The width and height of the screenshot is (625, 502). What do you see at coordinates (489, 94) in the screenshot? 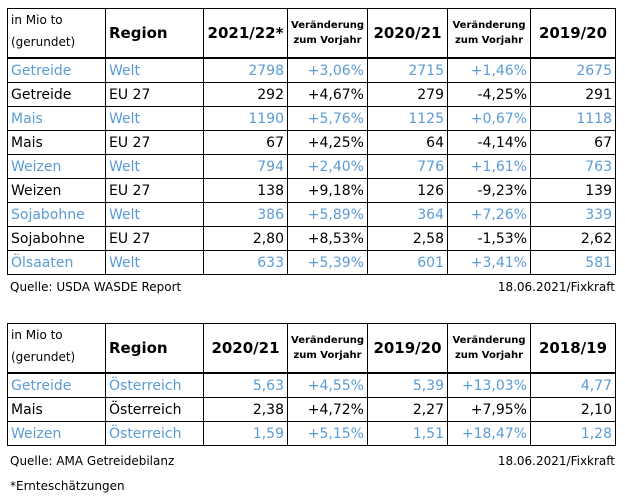
I see `table-cell: -4,25%` at bounding box center [489, 94].